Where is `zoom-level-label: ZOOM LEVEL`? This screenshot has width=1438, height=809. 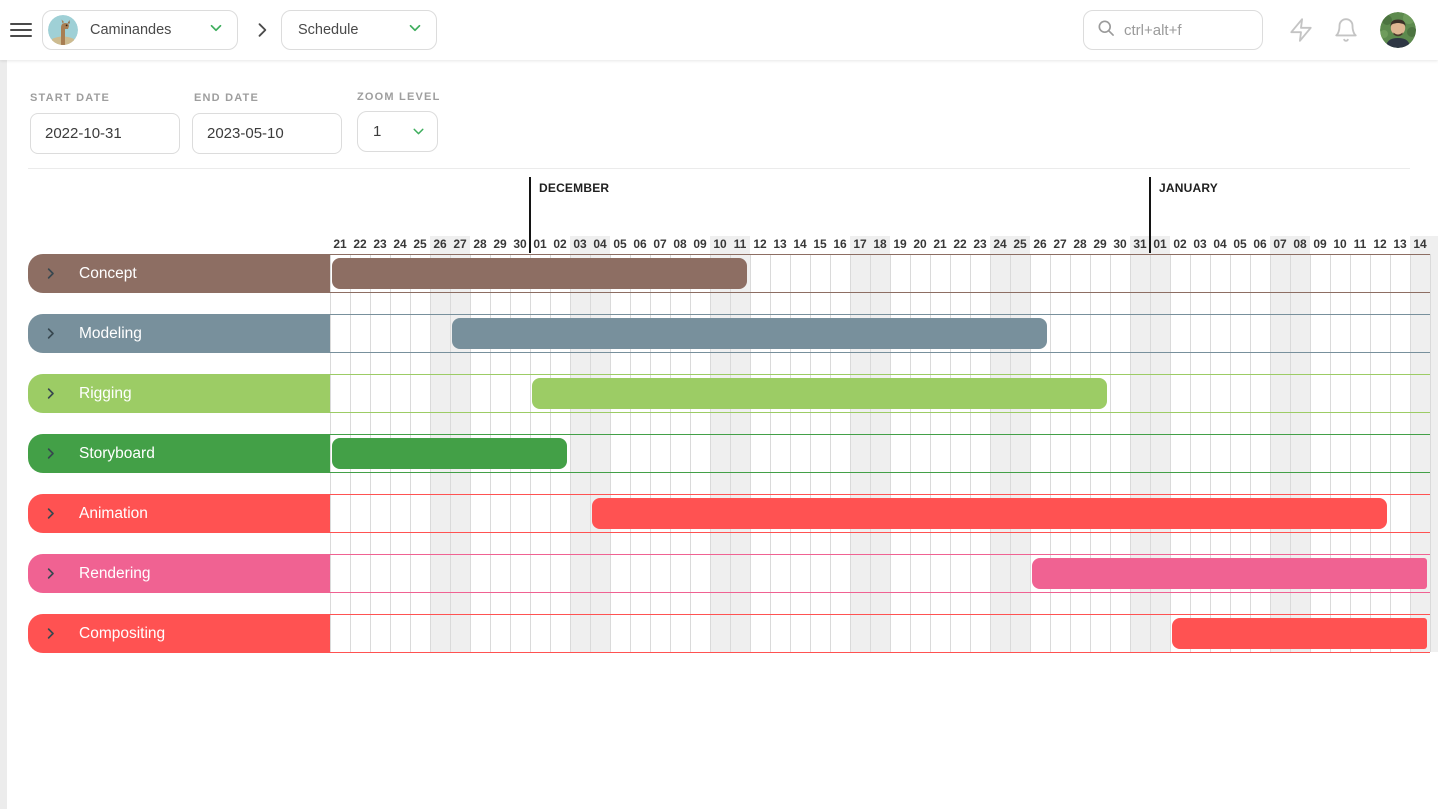
zoom-level-label: ZOOM LEVEL is located at coordinates (399, 97).